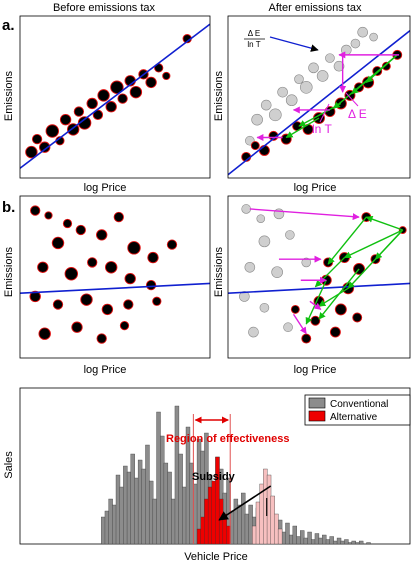  I want to click on xlabel-vehicle-price: Vehicle Price, so click(216, 557).